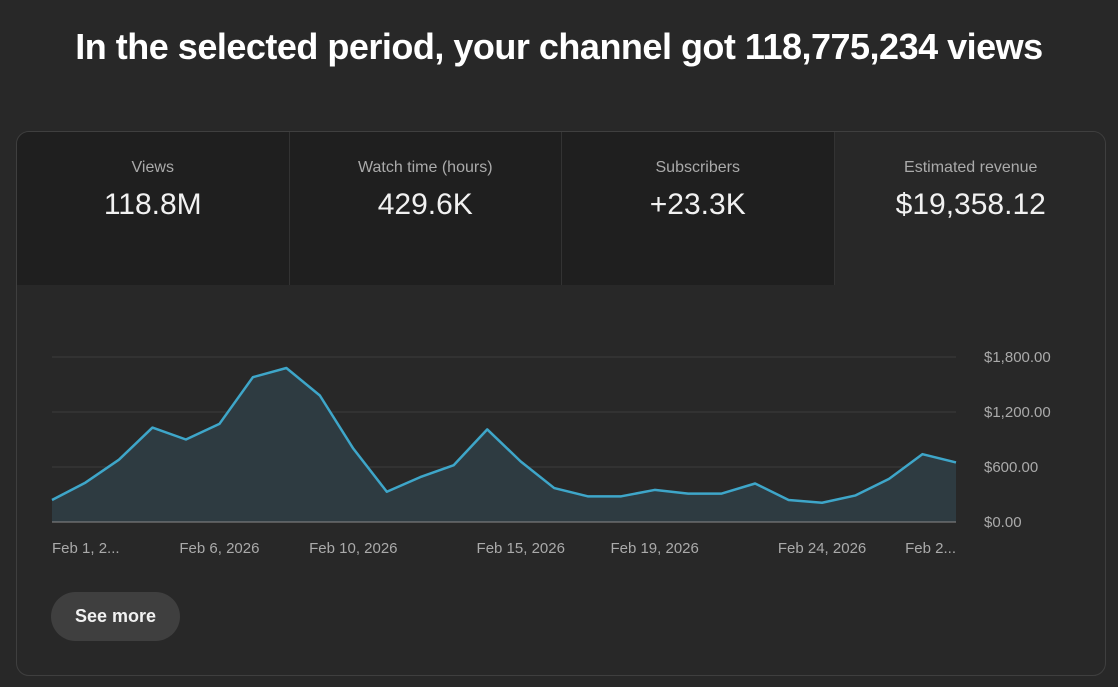 This screenshot has height=687, width=1118. What do you see at coordinates (521, 548) in the screenshot?
I see `x-tick-label-3: Feb 15, 2026` at bounding box center [521, 548].